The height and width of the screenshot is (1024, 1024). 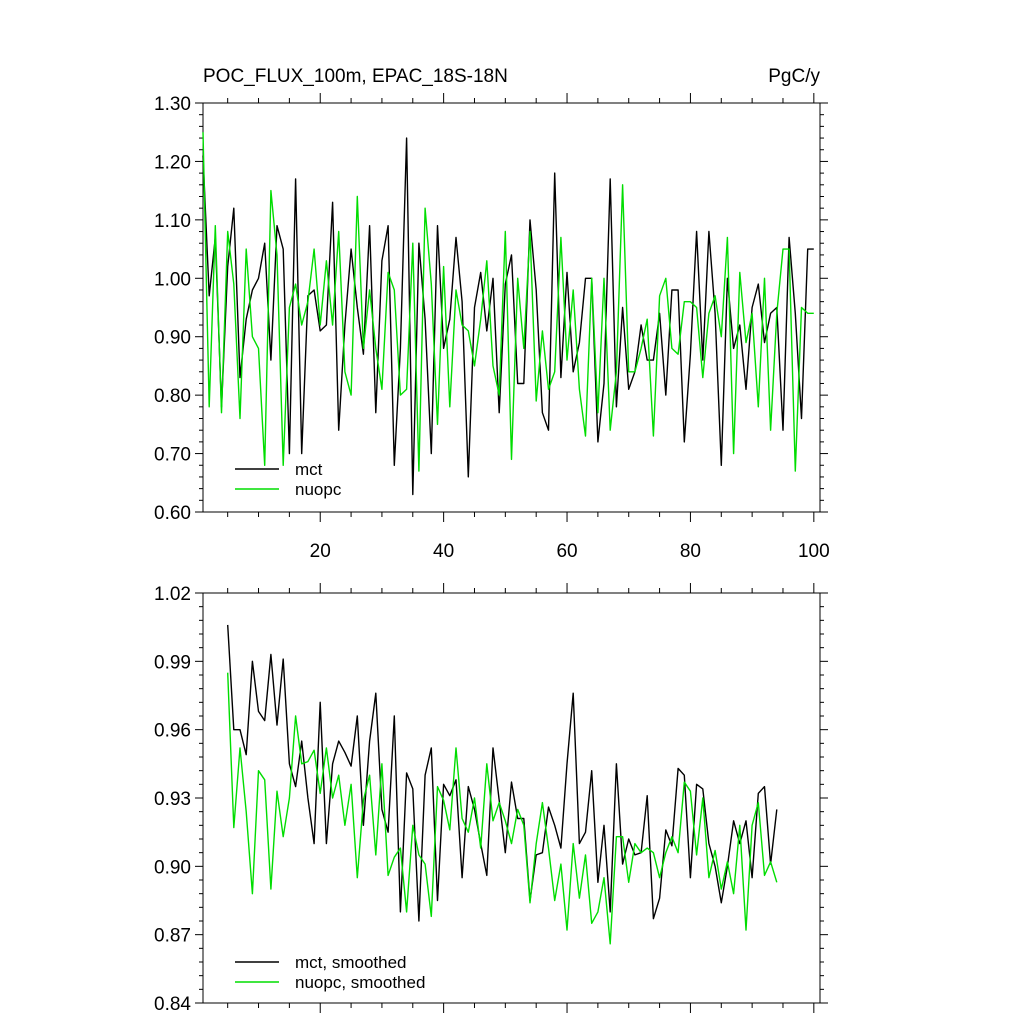 What do you see at coordinates (172, 594) in the screenshot?
I see `y-tick-label: 1.02` at bounding box center [172, 594].